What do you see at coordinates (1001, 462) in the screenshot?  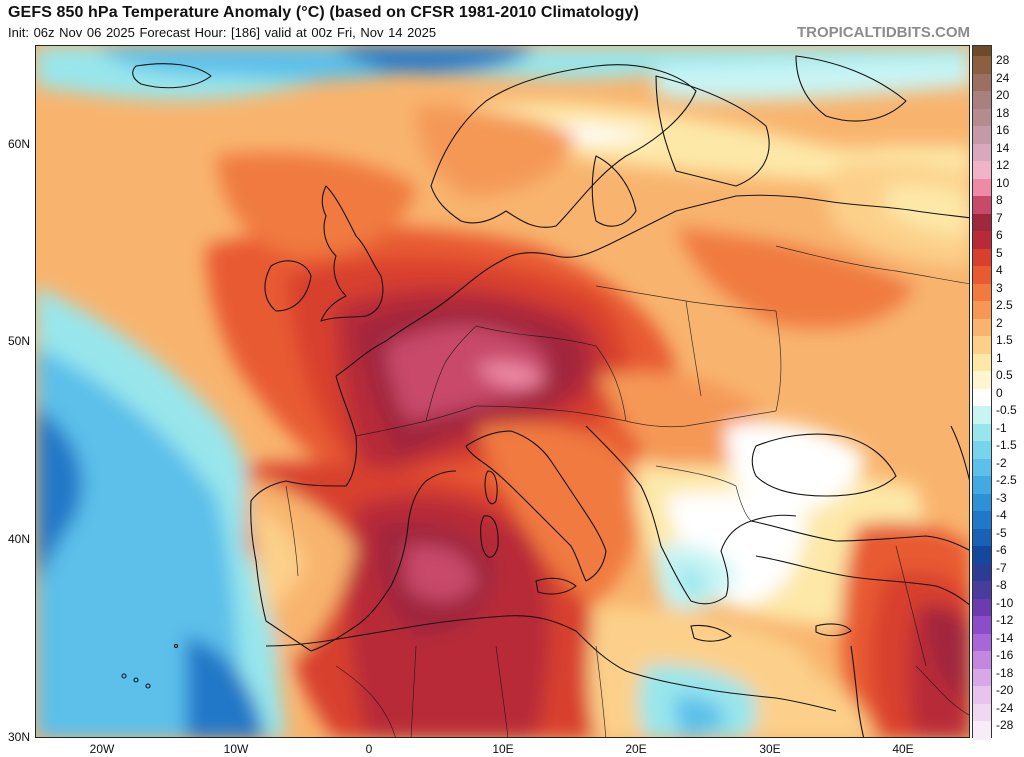 I see `colorbar-label: -2` at bounding box center [1001, 462].